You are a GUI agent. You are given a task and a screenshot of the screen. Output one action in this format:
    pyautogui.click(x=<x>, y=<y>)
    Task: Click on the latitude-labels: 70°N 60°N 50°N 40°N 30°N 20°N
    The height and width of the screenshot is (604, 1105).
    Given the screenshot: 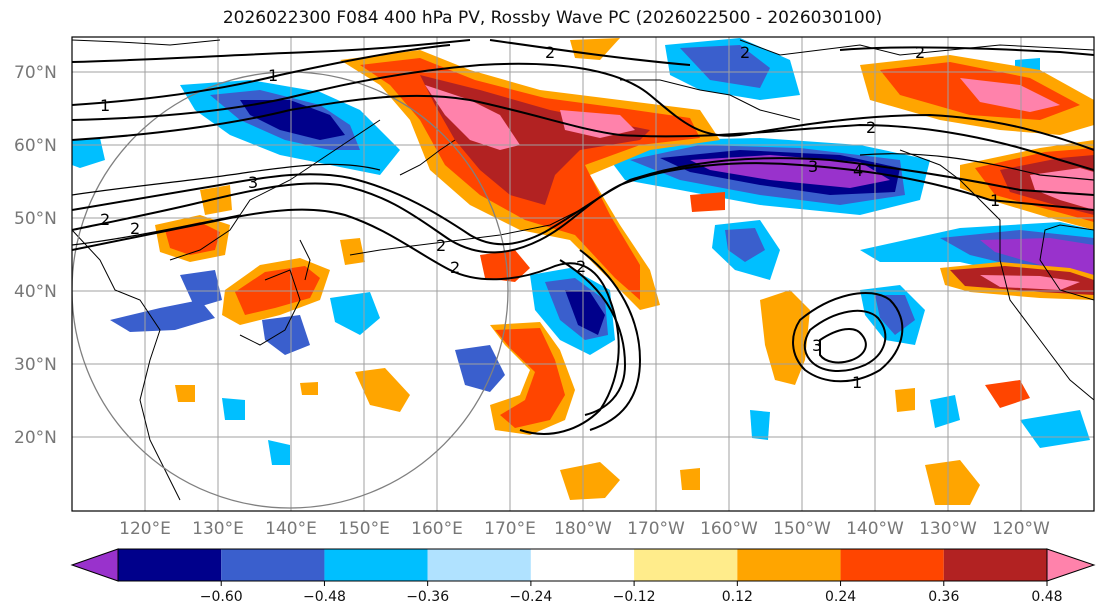 What is the action you would take?
    pyautogui.click(x=35, y=255)
    